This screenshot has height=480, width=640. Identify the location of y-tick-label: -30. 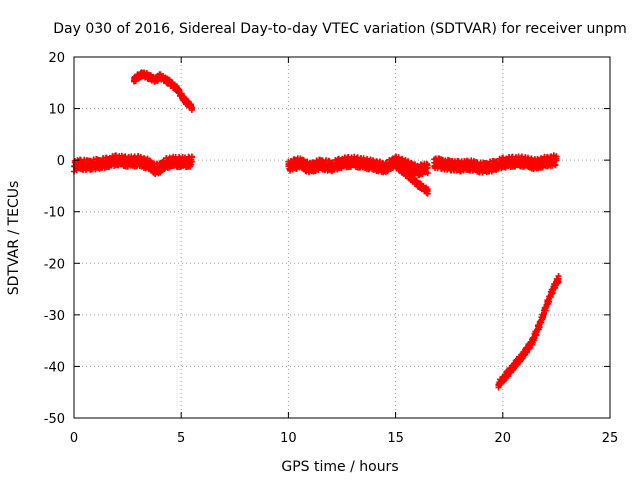
(54, 316).